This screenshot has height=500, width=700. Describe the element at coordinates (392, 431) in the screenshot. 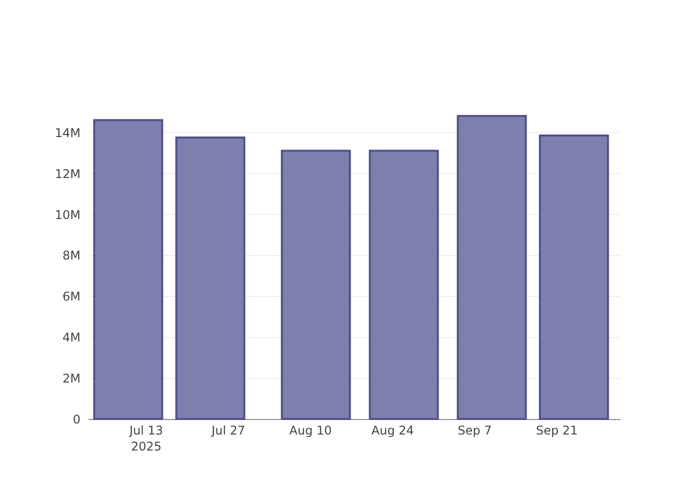

I see `x-tick-label: Aug 24` at that location.